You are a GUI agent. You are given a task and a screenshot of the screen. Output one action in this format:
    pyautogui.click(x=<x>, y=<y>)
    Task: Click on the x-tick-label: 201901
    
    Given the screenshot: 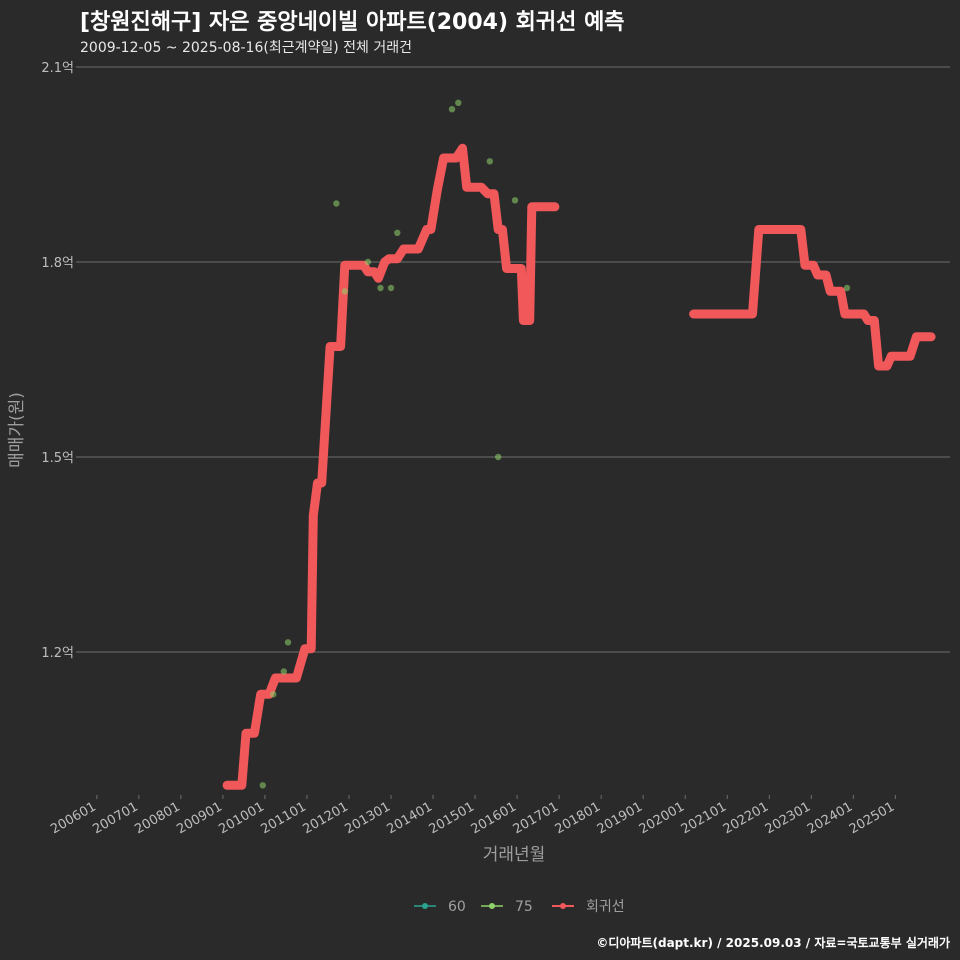 What is the action you would take?
    pyautogui.click(x=620, y=818)
    